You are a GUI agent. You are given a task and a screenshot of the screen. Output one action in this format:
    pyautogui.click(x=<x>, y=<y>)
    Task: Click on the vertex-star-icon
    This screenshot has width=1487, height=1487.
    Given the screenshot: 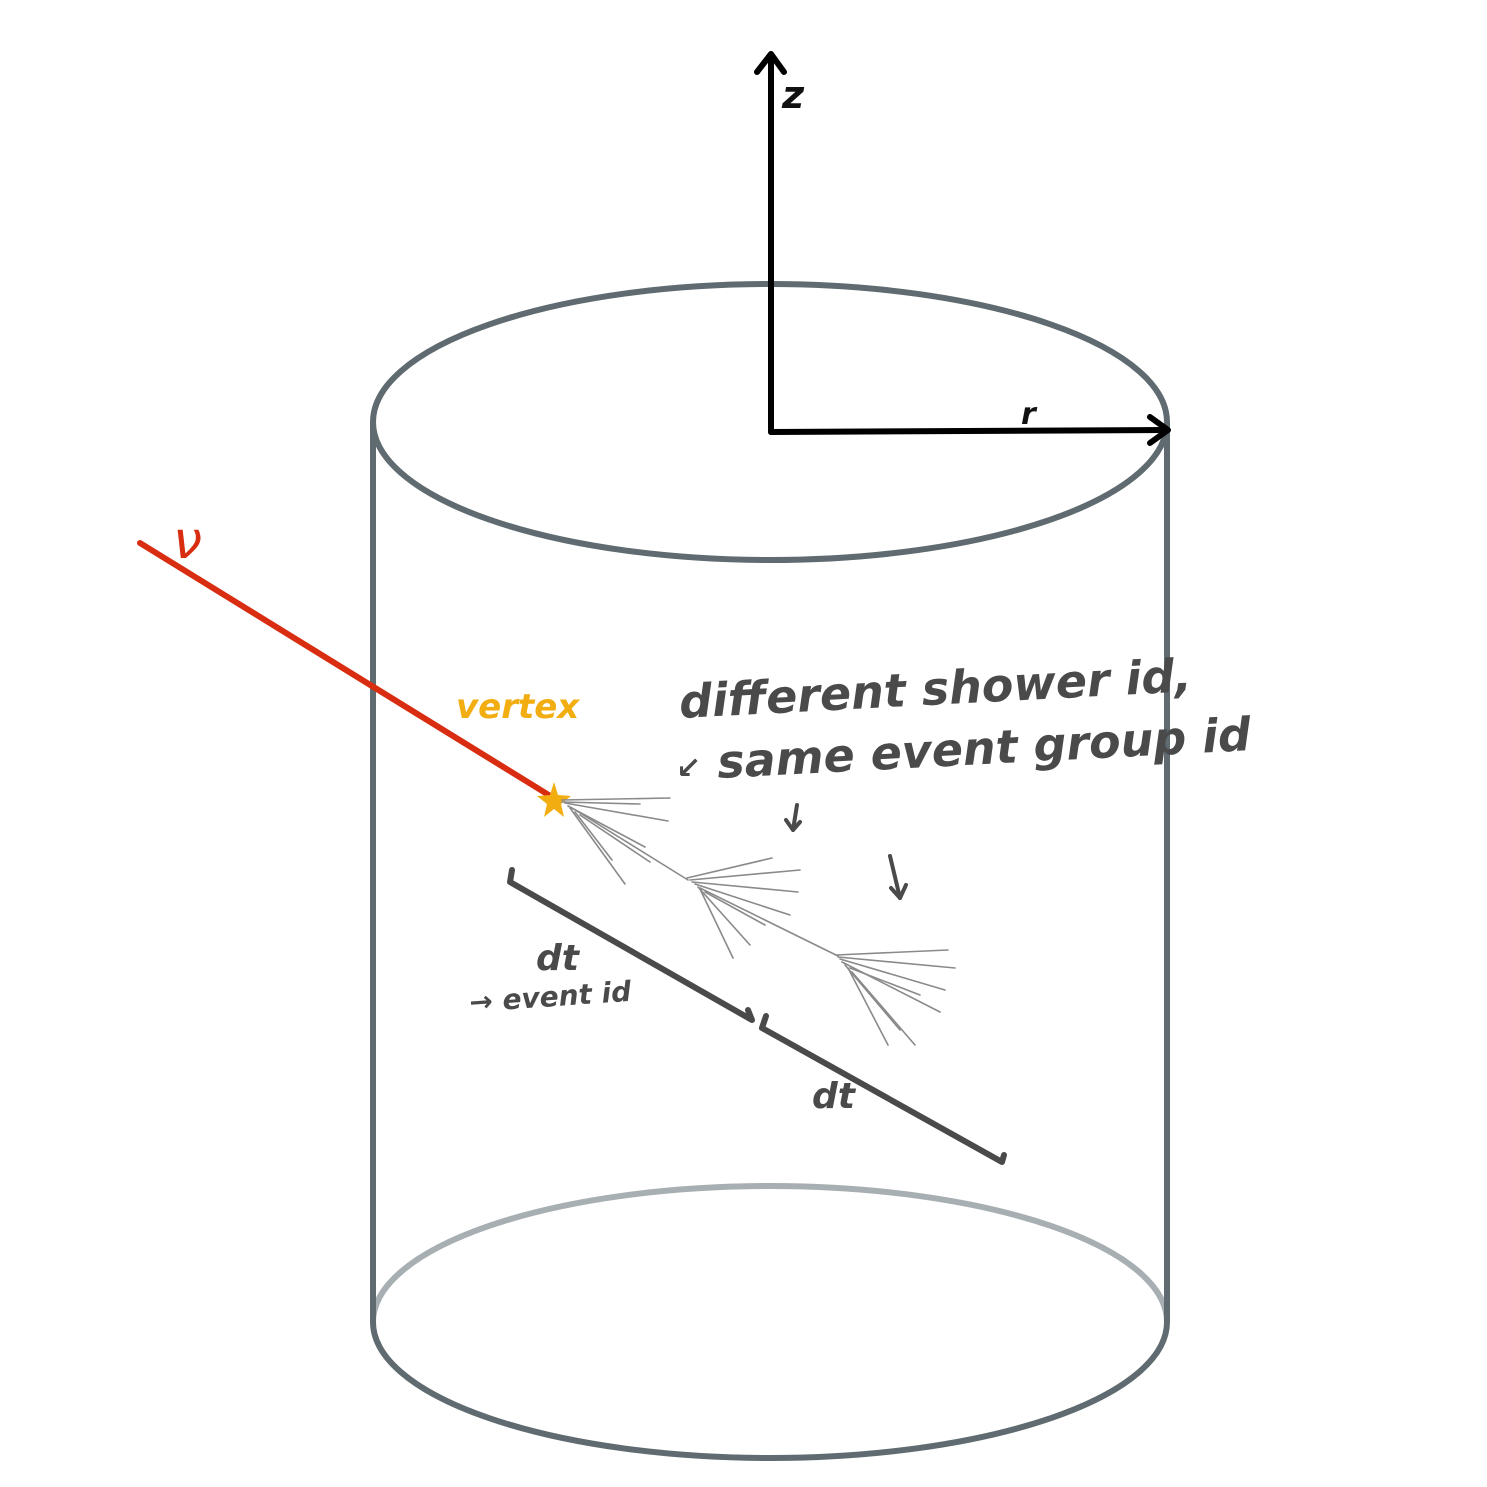 What is the action you would take?
    pyautogui.click(x=554, y=799)
    